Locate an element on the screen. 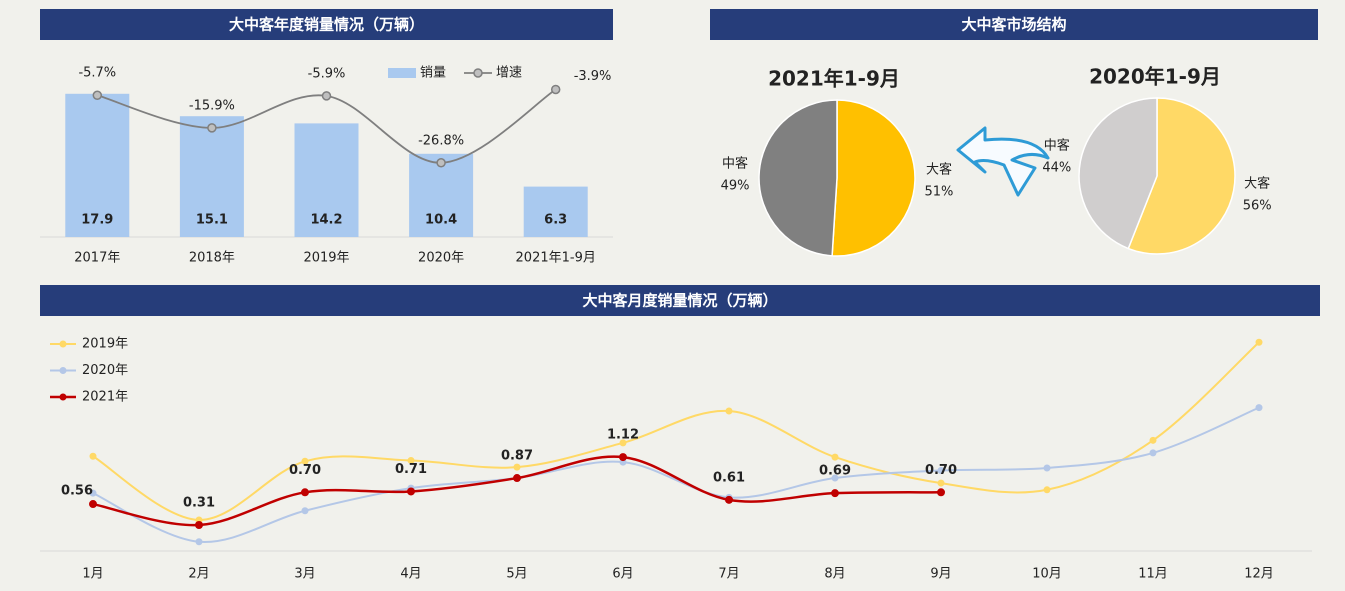 This screenshot has width=1345, height=591. x-tick-label: 2021年1-9月 is located at coordinates (556, 258).